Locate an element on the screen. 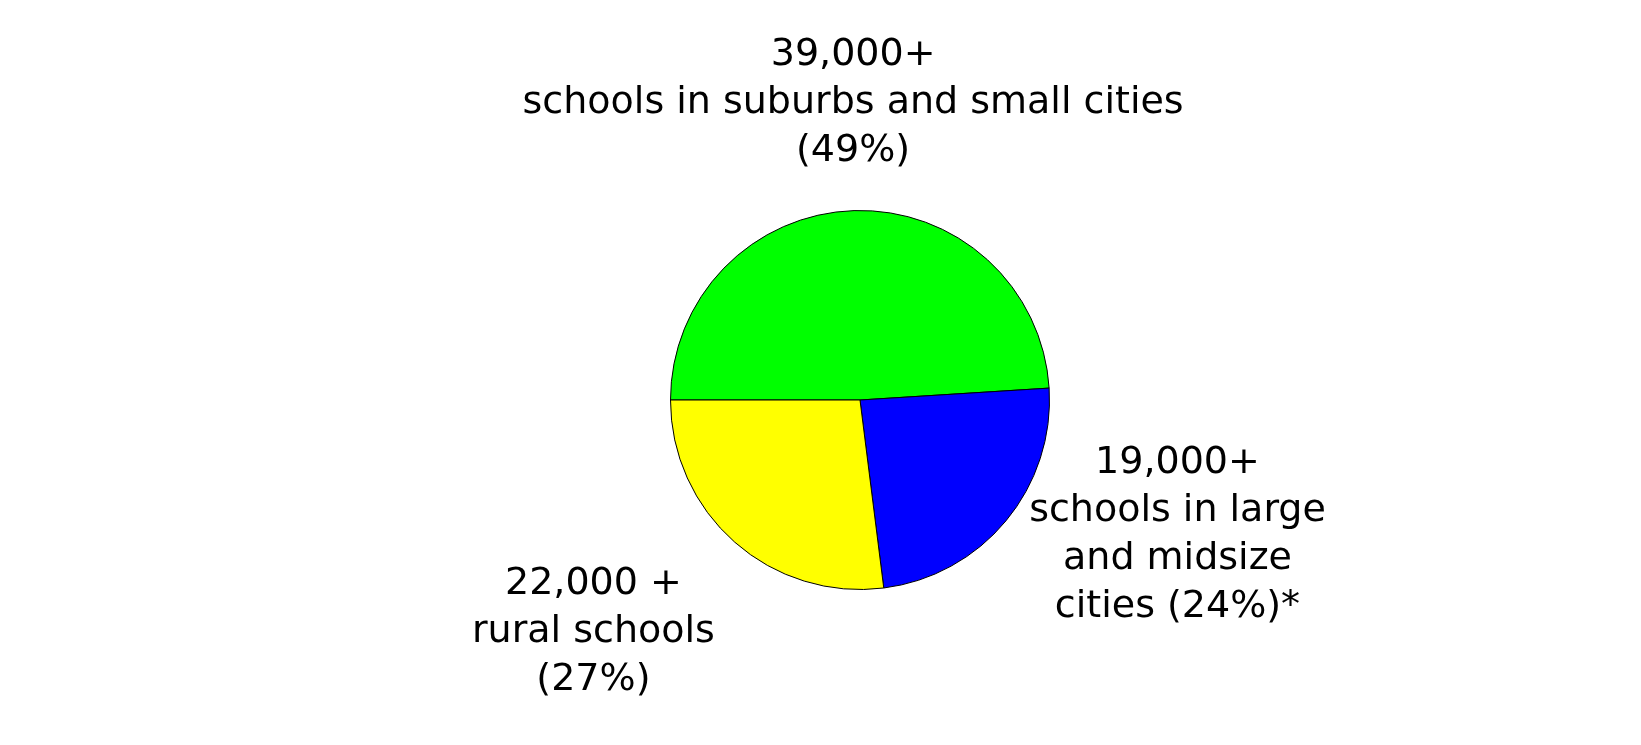 The width and height of the screenshot is (1641, 745). slice-label: 19,000+ schools in large and midsize cities (24%)* is located at coordinates (1177, 531).